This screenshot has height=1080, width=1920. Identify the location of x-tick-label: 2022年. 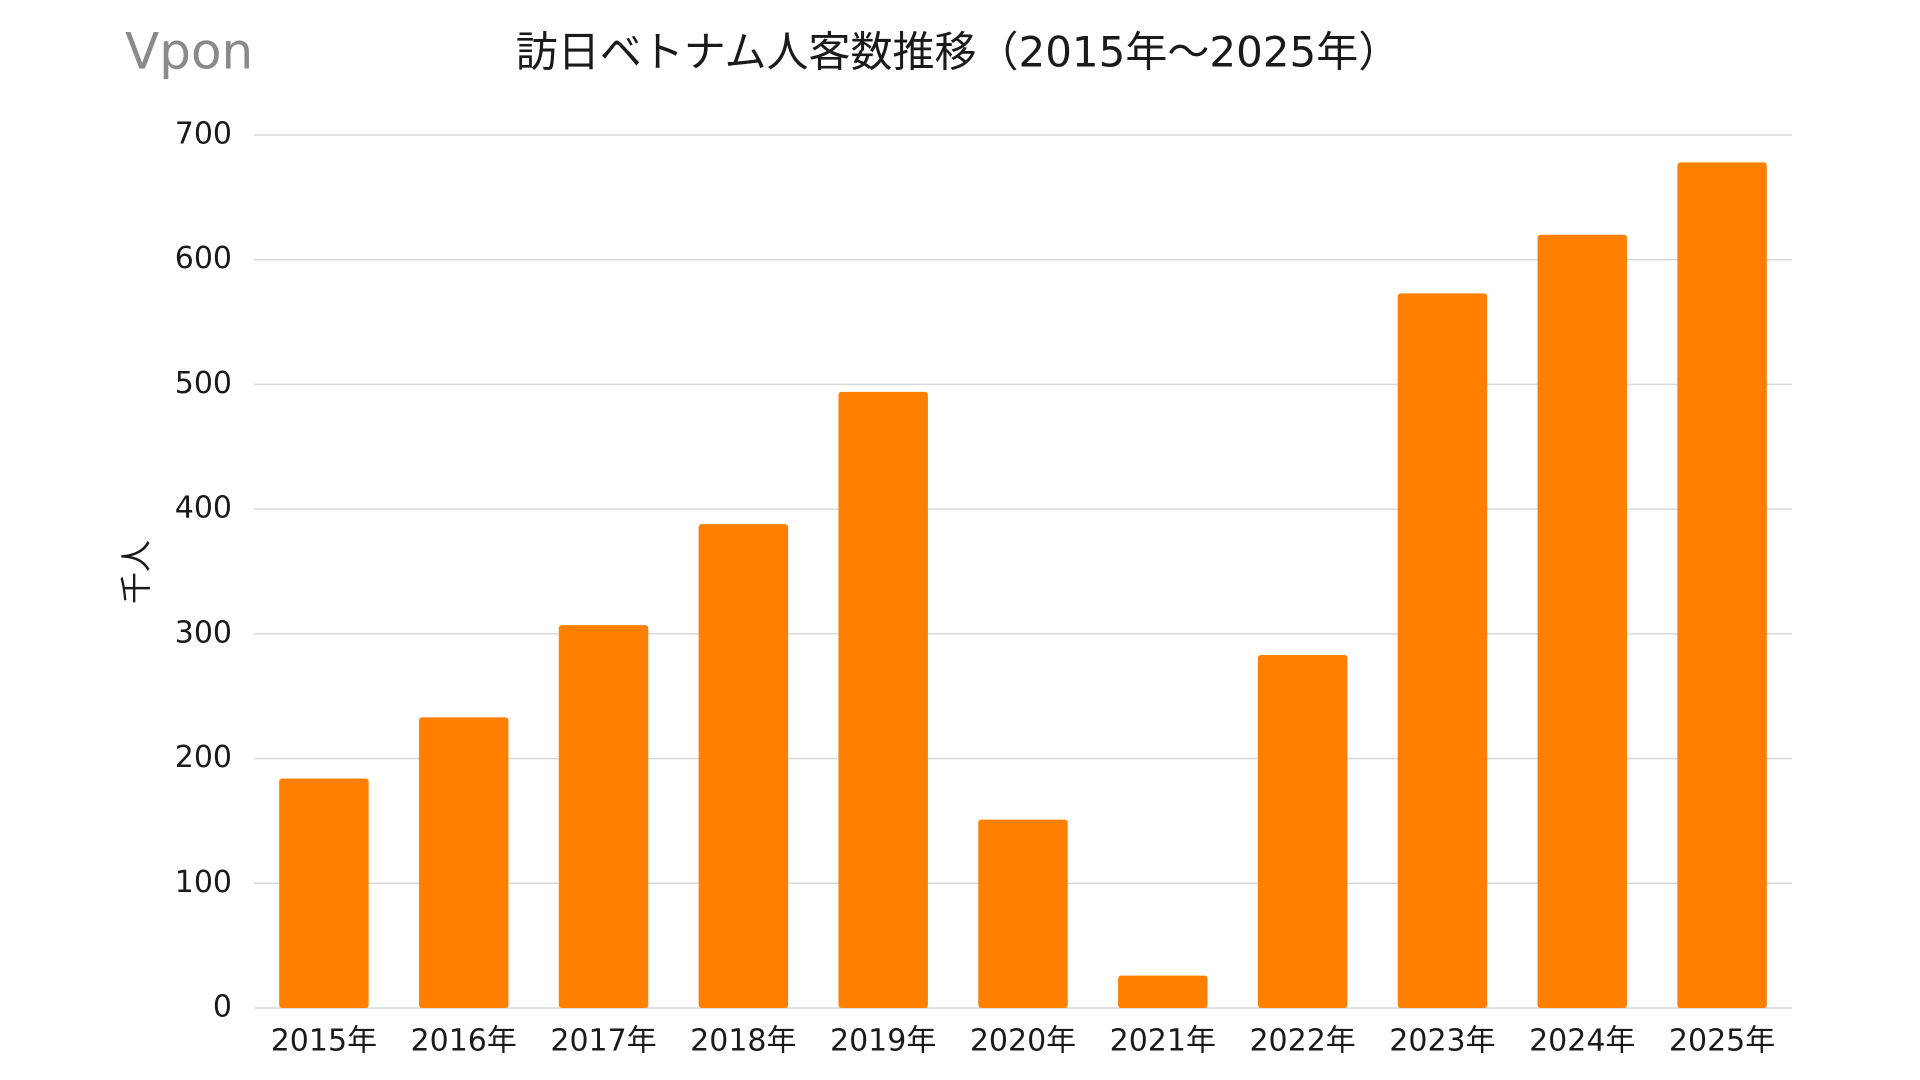
(1302, 1041).